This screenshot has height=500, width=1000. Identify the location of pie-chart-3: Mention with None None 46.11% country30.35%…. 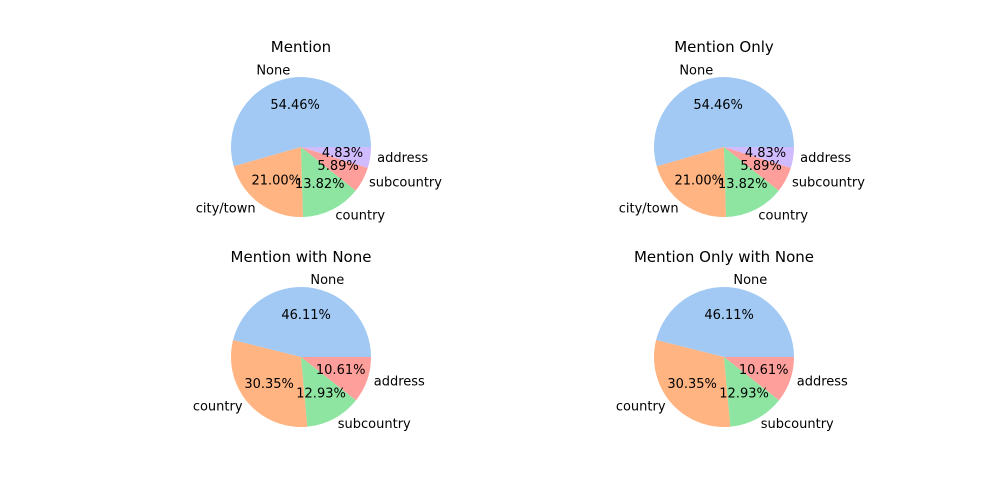
(309, 340).